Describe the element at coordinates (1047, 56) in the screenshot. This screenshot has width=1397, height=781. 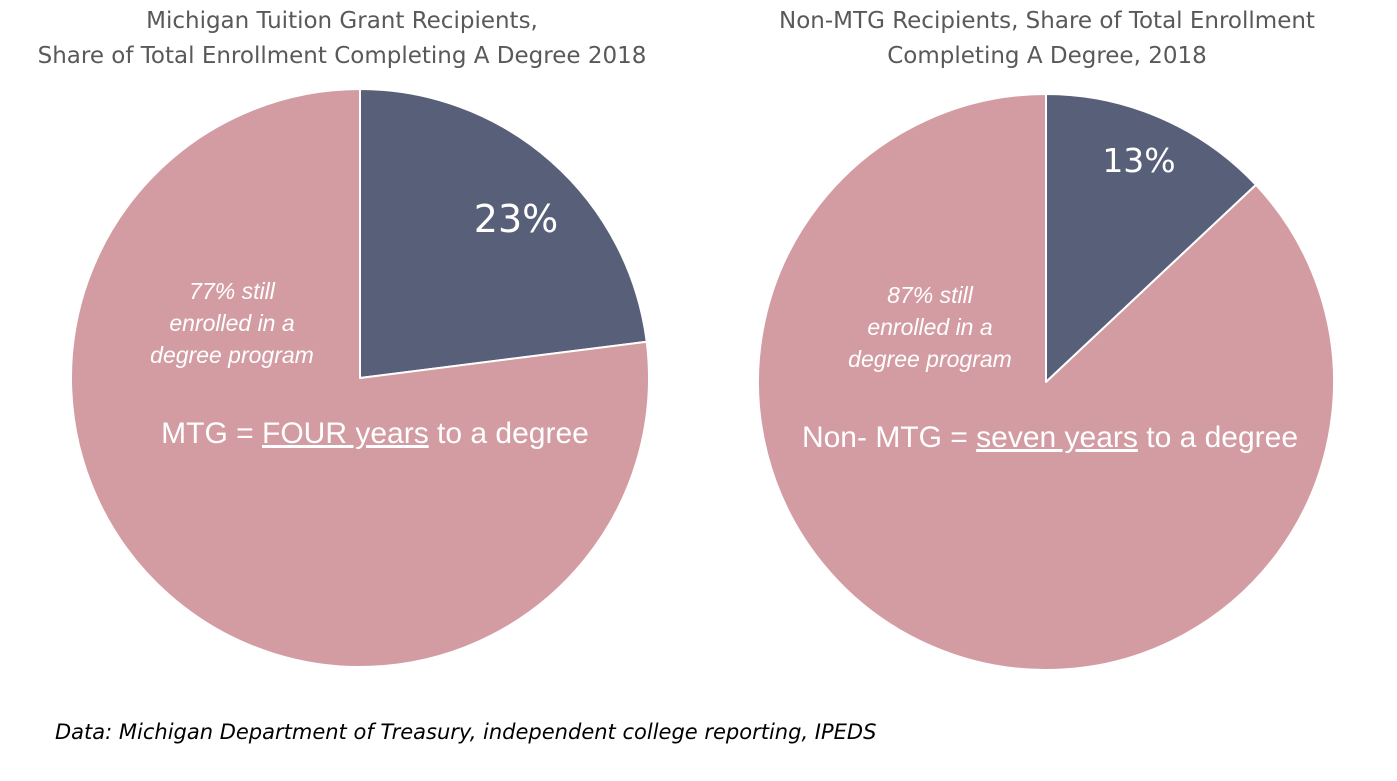
I see `chart-title-line: Completing A Degree, 2018` at that location.